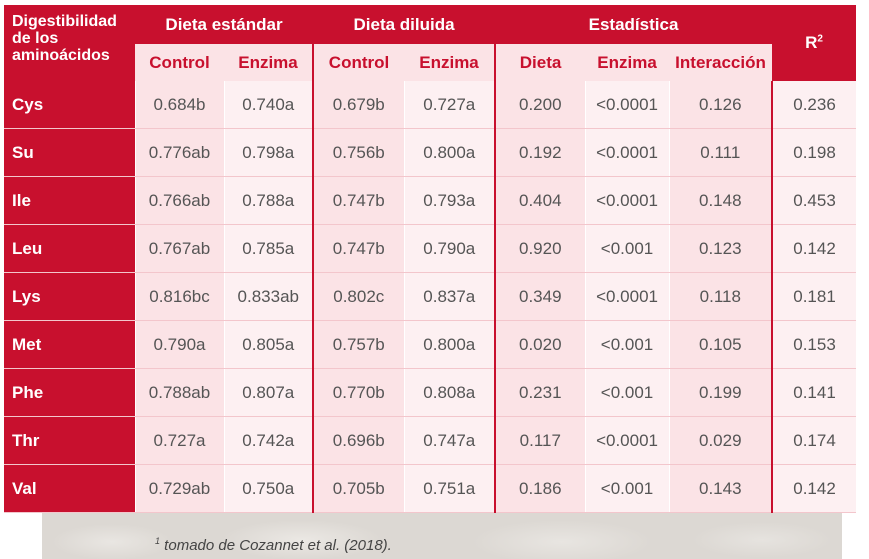  I want to click on table-cell: 0.141, so click(814, 392).